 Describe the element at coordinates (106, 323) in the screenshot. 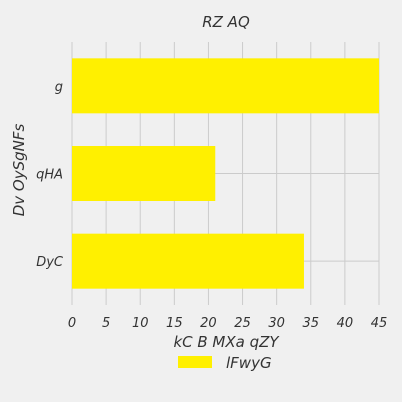

I see `x-tick-label: 5` at that location.